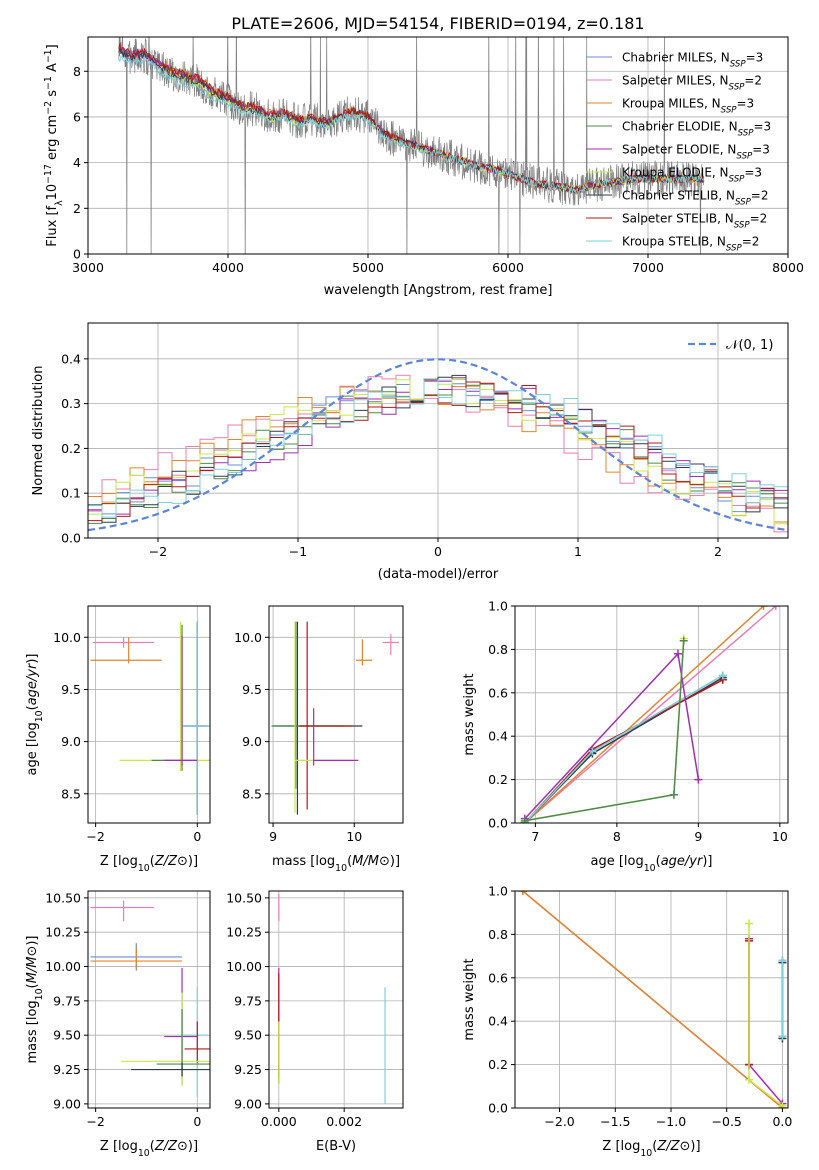 The height and width of the screenshot is (1170, 819). Describe the element at coordinates (788, 267) in the screenshot. I see `x-tick-label: 8000` at that location.